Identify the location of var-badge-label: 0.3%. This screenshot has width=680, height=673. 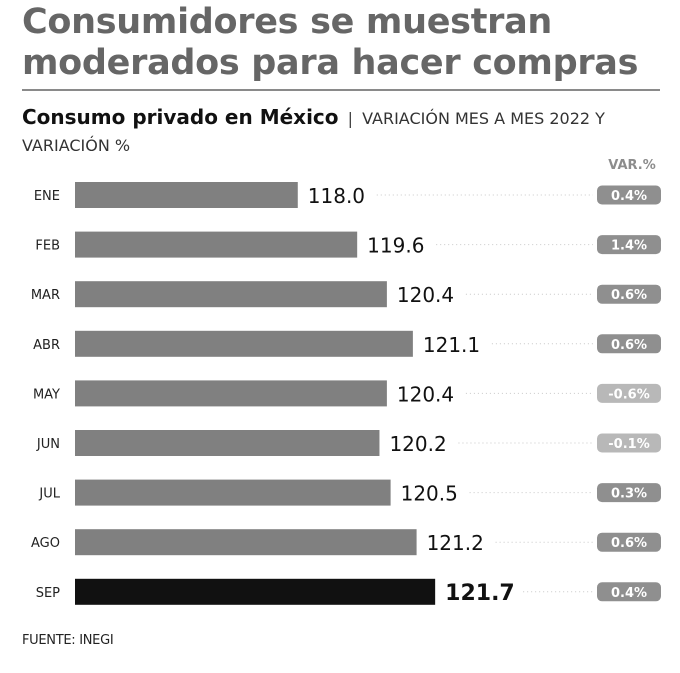
(629, 494).